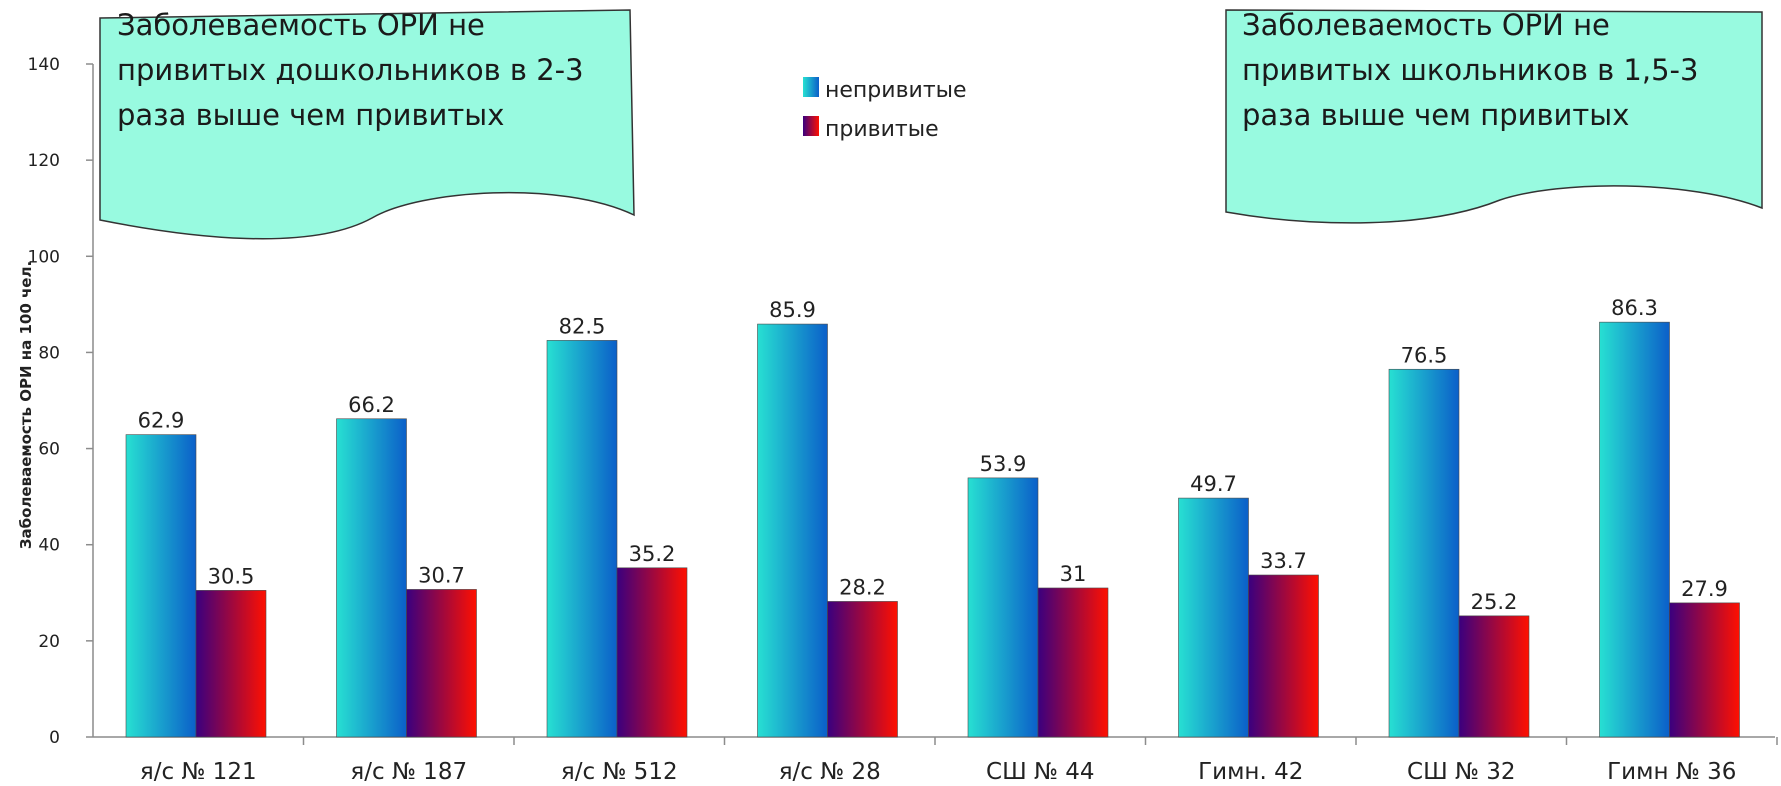 The width and height of the screenshot is (1781, 786). Describe the element at coordinates (60, 401) in the screenshot. I see `y-axis-ticks: 0 20 40 60 80 100 120 140` at that location.